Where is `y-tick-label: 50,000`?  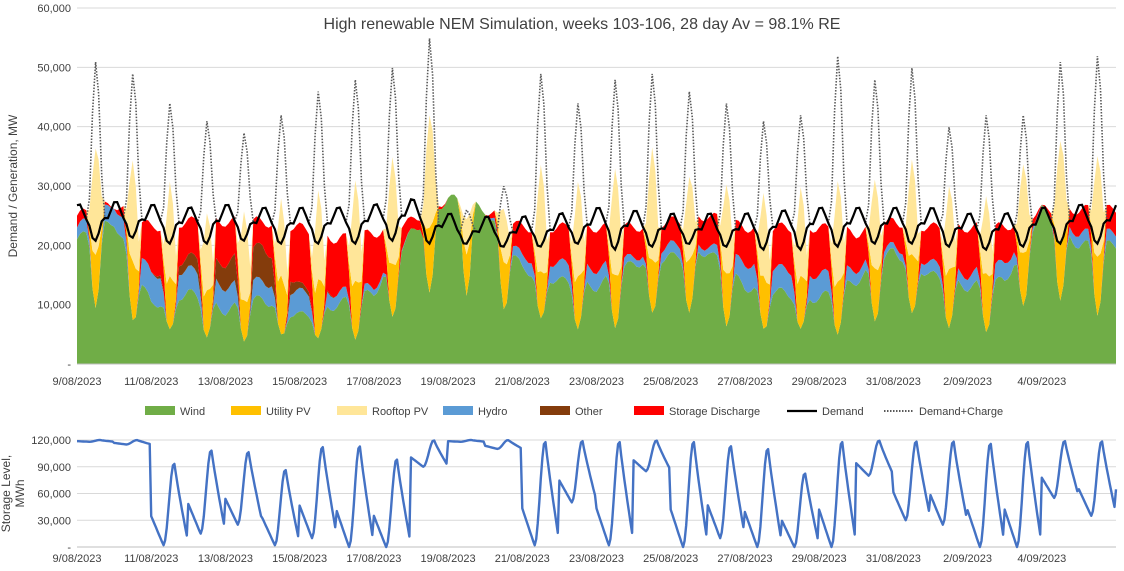
y-tick-label: 50,000 is located at coordinates (54, 68).